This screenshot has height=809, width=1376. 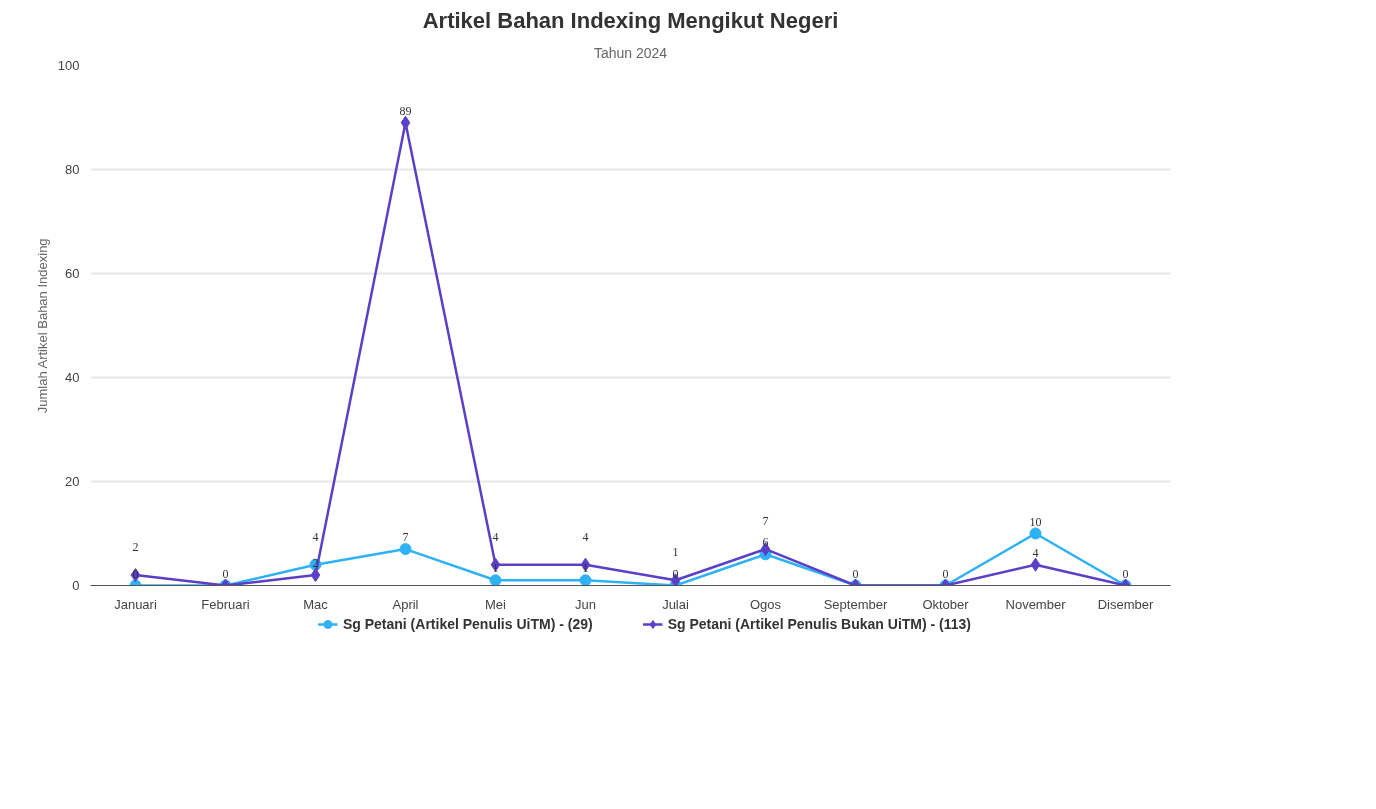 I want to click on y-tick-label: 0, so click(x=76, y=585).